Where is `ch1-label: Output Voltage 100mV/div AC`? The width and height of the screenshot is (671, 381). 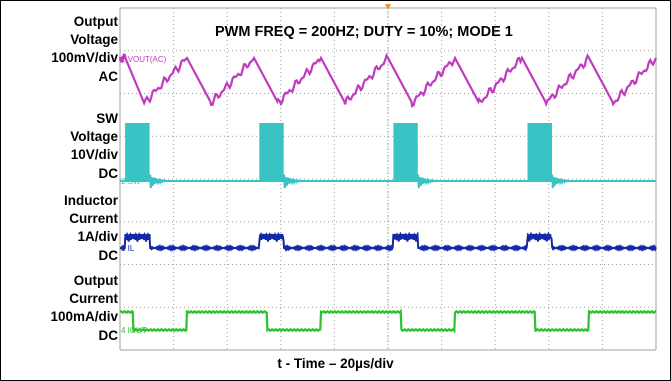 ch1-label: Output Voltage 100mV/div AC is located at coordinates (84, 49).